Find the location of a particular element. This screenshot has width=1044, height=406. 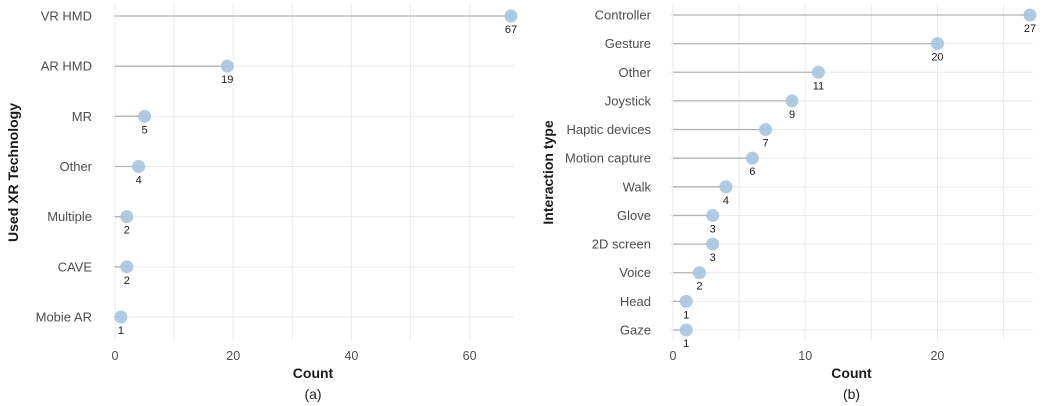

x-tick-label: 60 is located at coordinates (470, 356).